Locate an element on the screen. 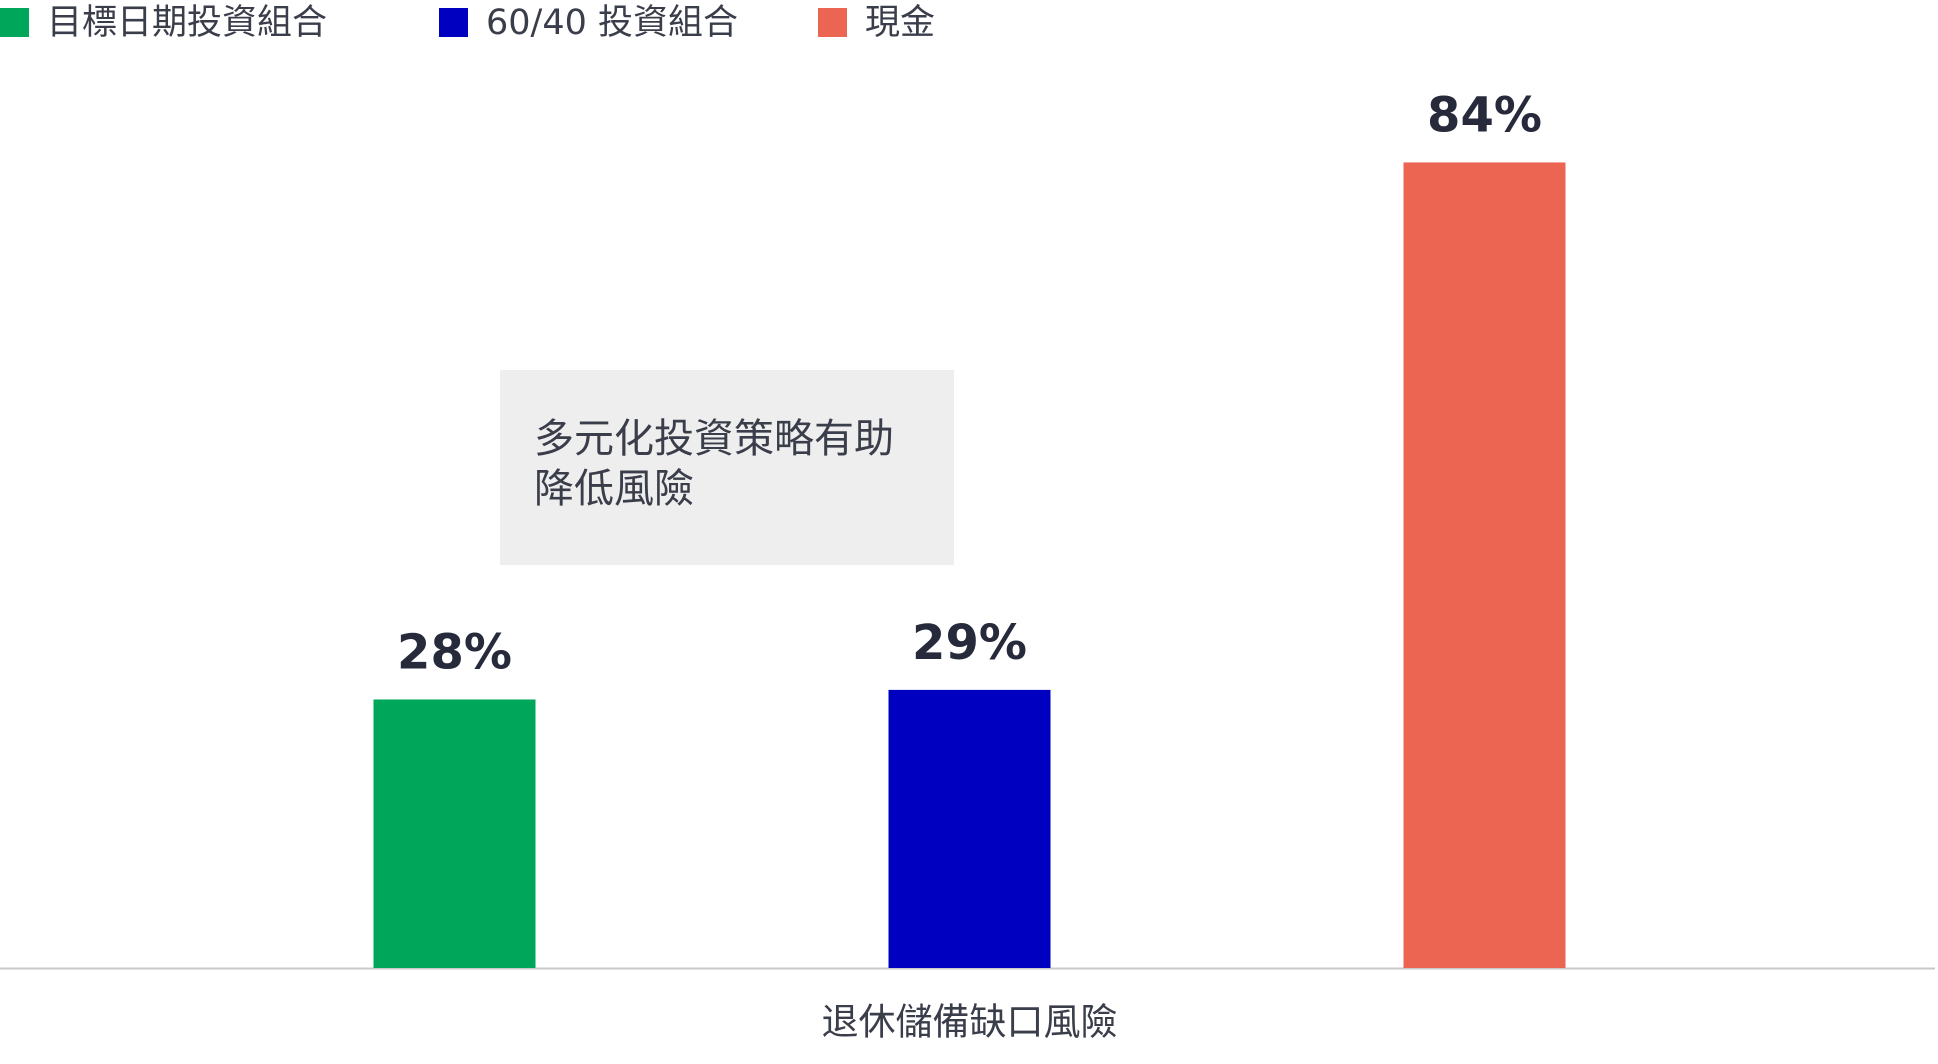  value-label: 28% is located at coordinates (454, 652).